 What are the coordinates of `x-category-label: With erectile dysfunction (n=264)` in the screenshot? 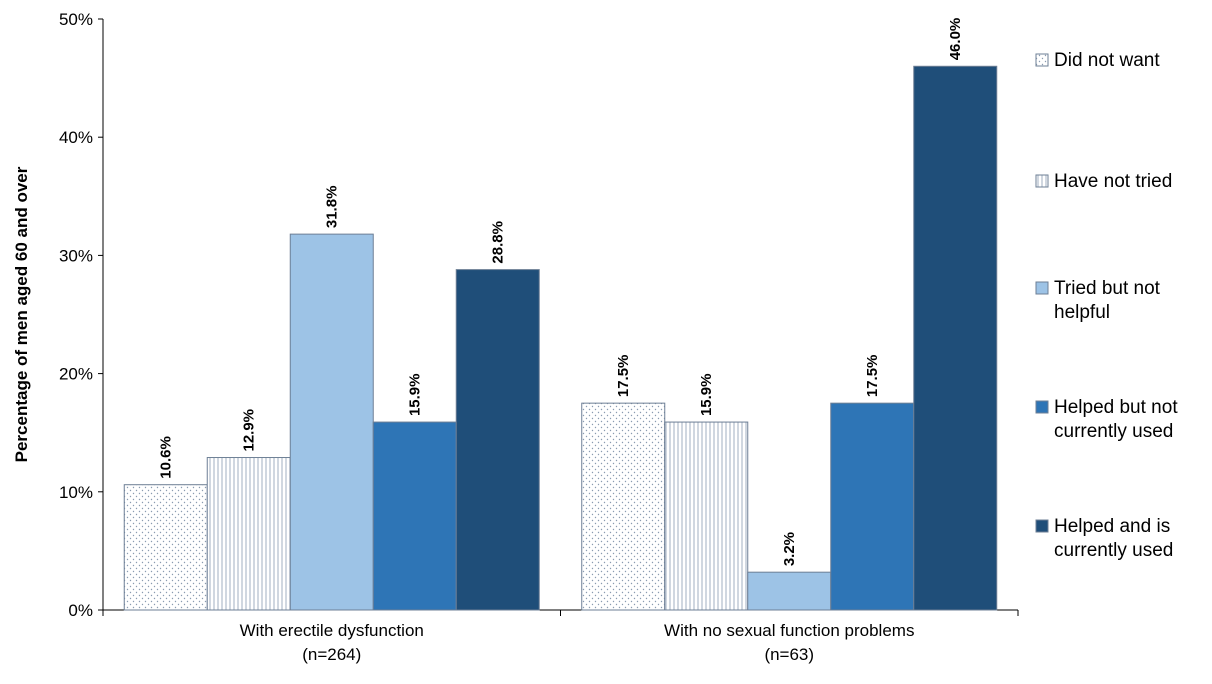 It's located at (332, 642).